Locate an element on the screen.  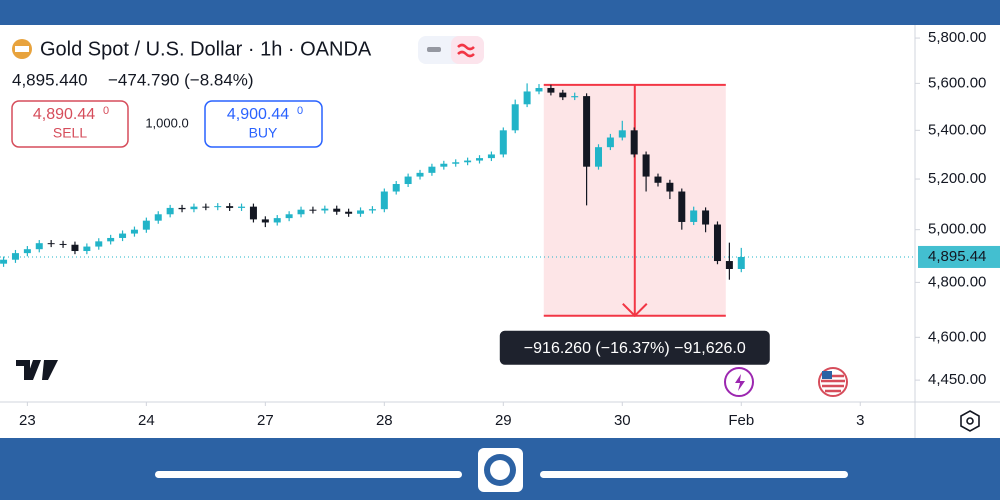
settings-icon-center is located at coordinates (970, 421).